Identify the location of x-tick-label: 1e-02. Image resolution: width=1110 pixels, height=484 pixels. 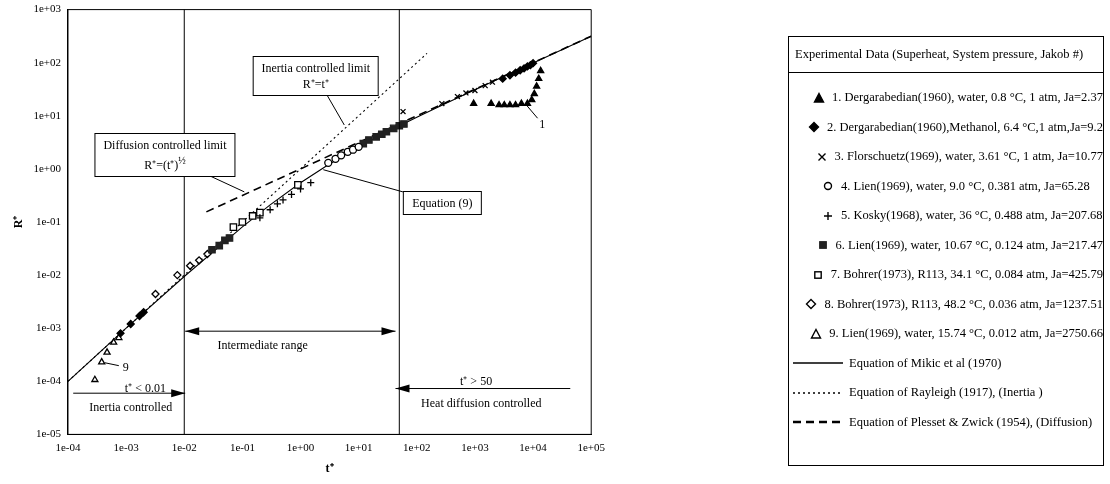
(184, 446).